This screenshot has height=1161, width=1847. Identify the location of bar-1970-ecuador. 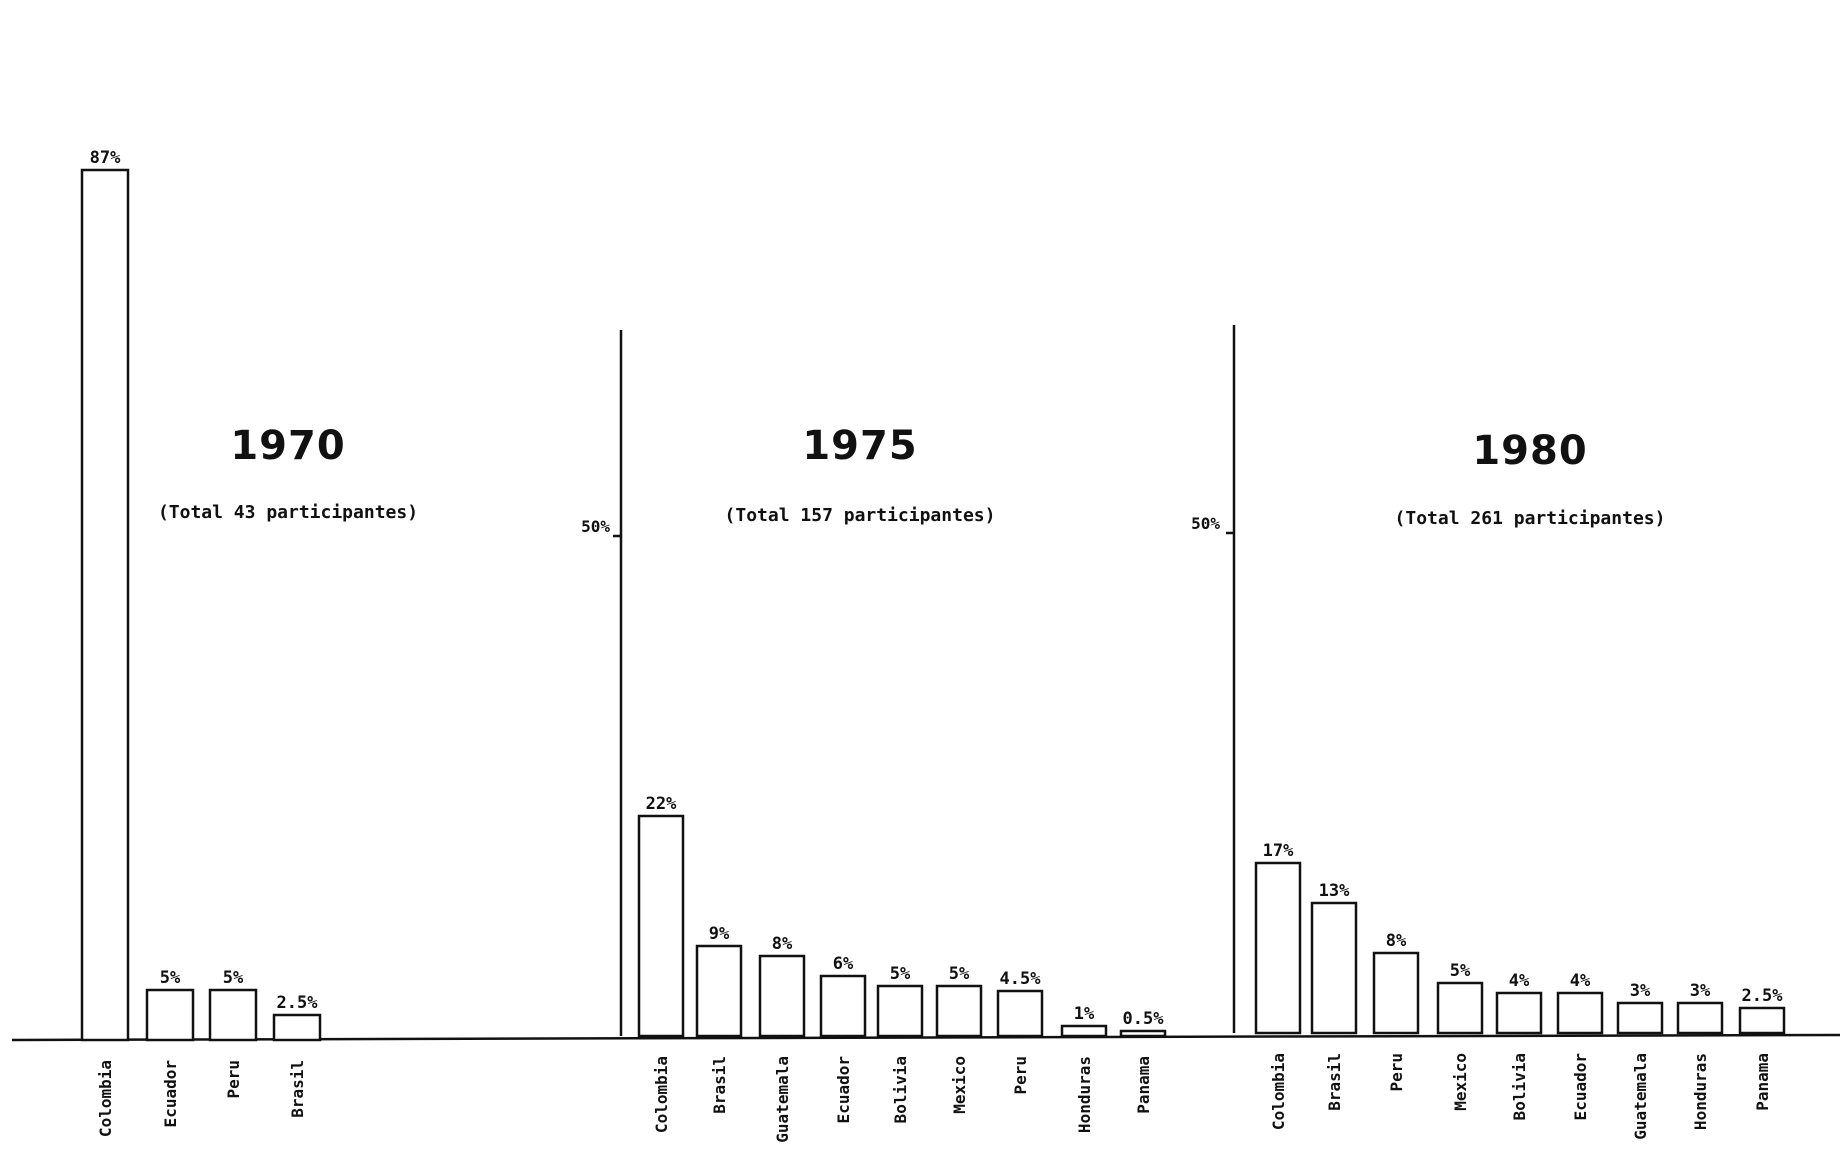
(170, 1015).